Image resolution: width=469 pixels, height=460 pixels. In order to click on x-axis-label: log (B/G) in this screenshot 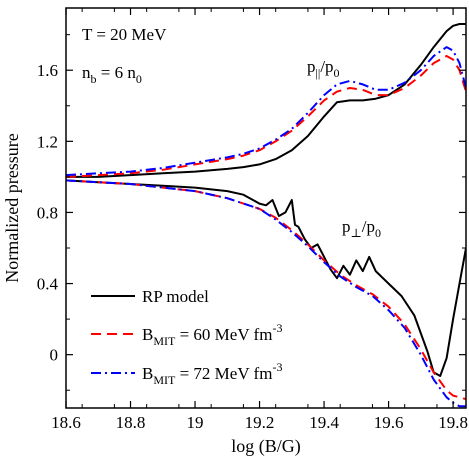, I will do `click(266, 446)`.